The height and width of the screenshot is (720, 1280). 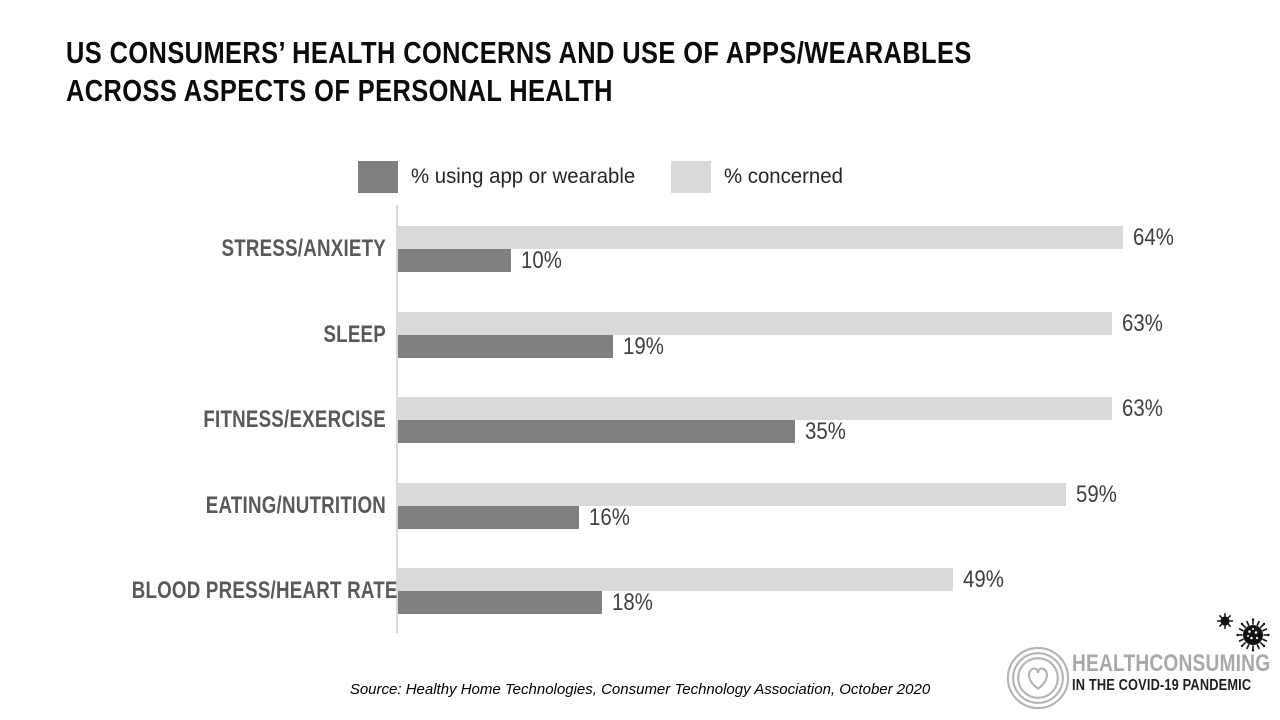 I want to click on brand-logo: HEALTHCONSUMING IN THE COVID-19 PANDEMIC, so click(x=1138, y=662).